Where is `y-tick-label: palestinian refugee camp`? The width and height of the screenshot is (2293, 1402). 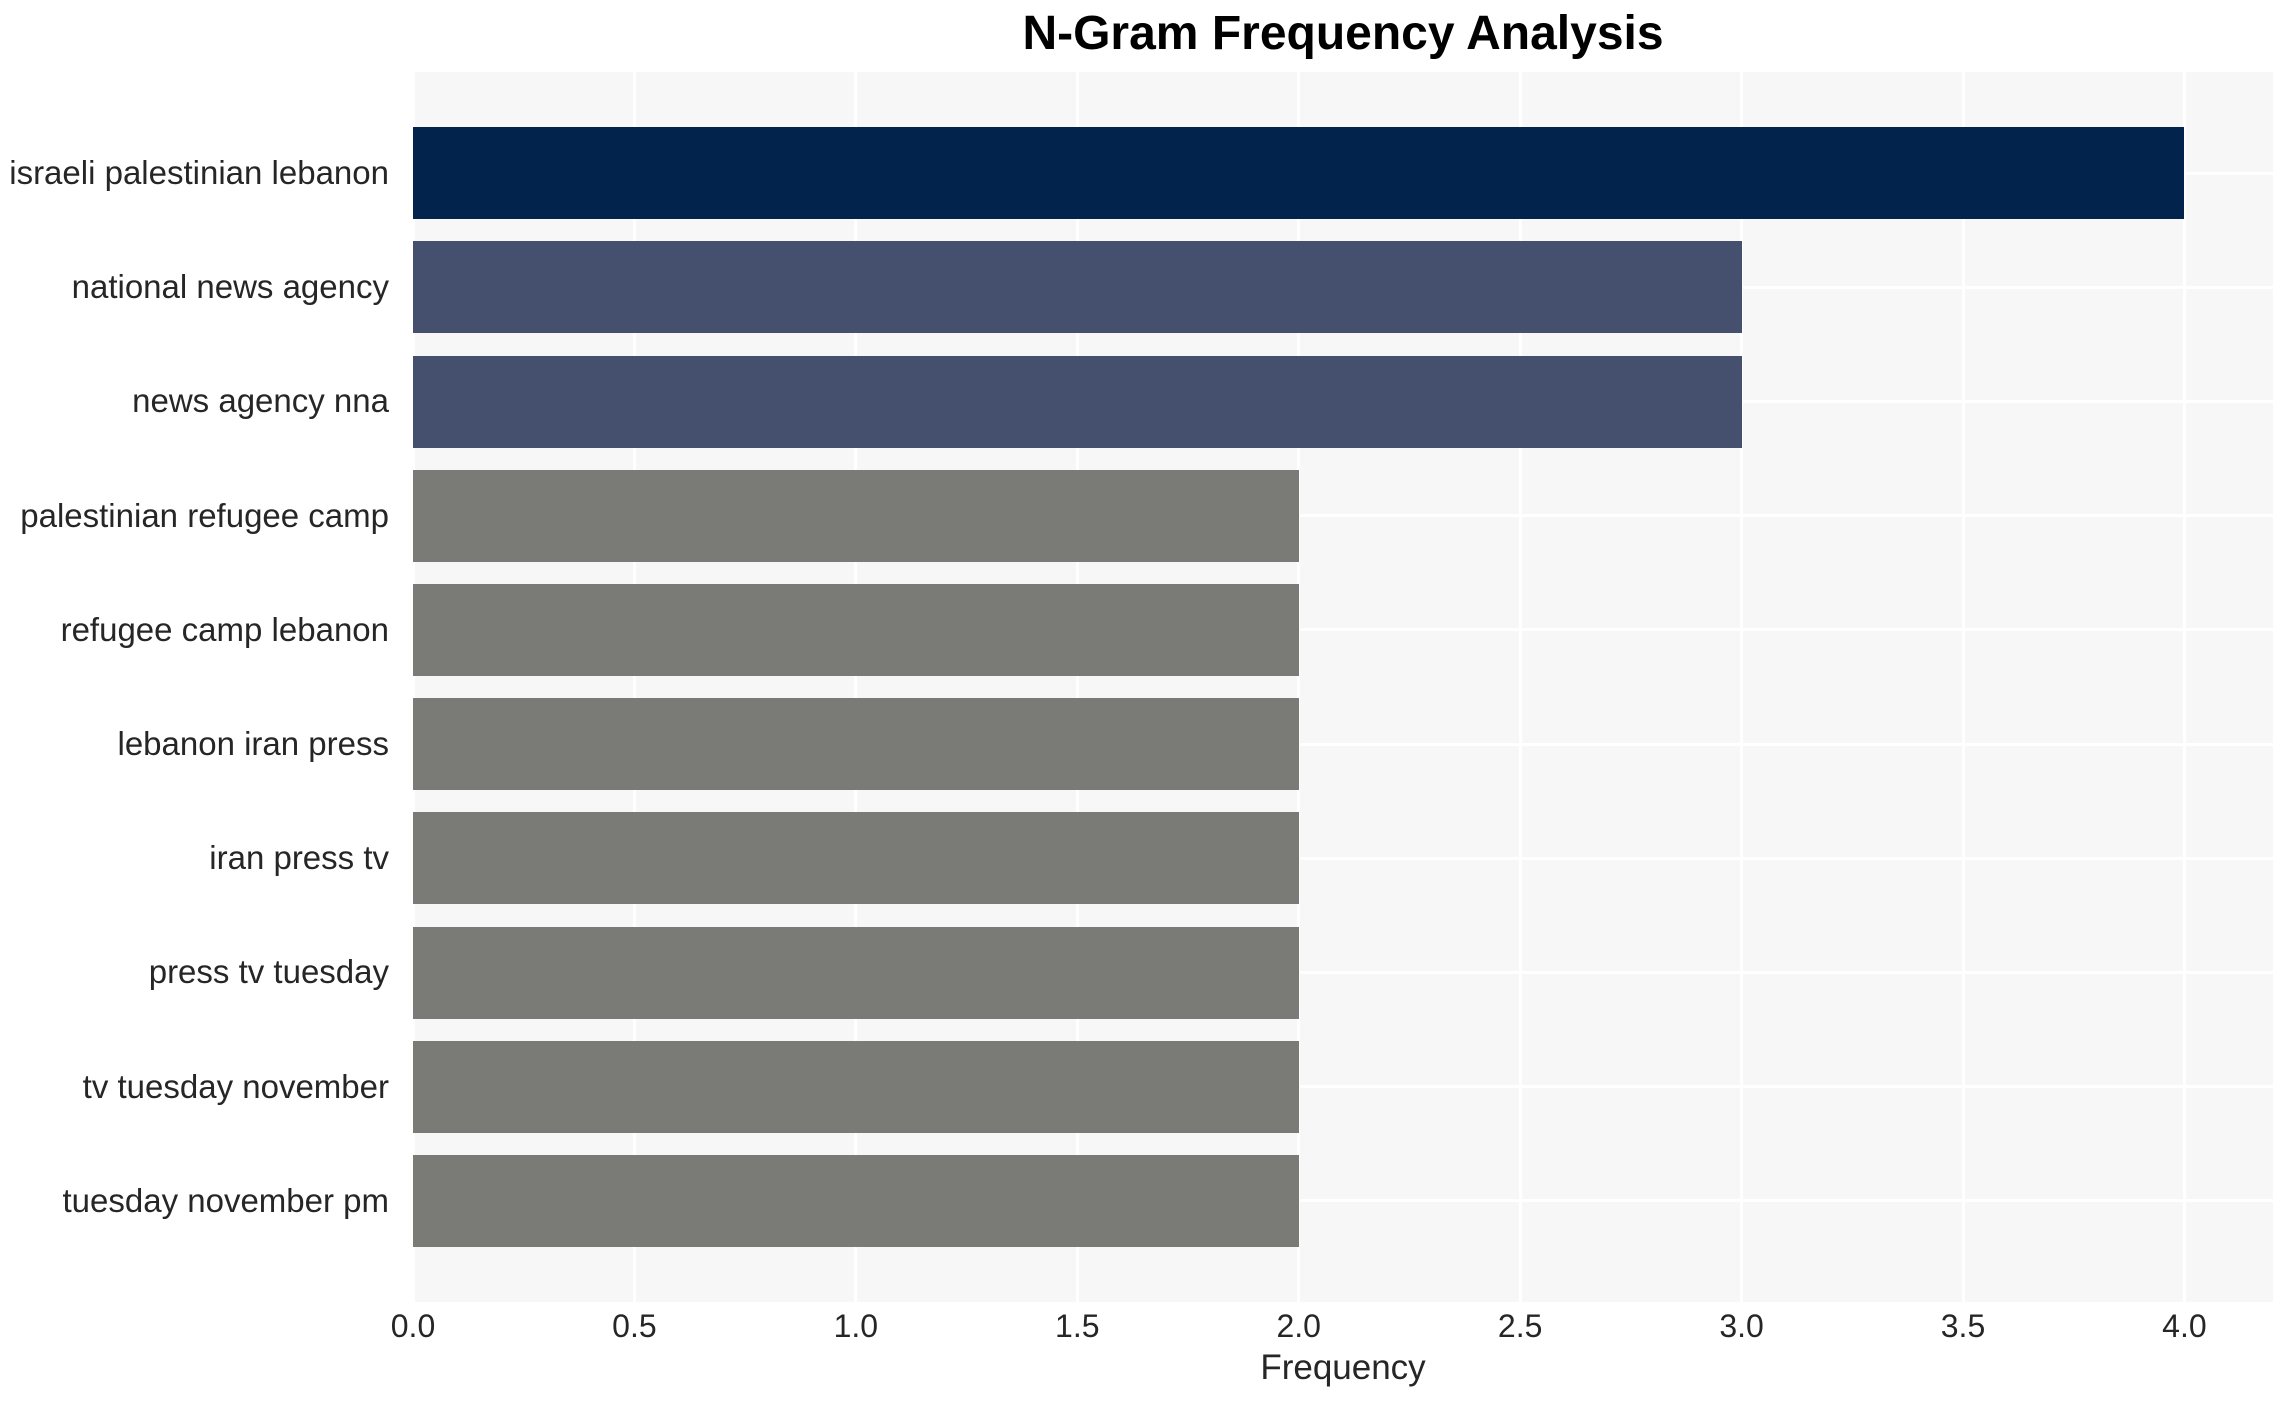
y-tick-label: palestinian refugee camp is located at coordinates (204, 515).